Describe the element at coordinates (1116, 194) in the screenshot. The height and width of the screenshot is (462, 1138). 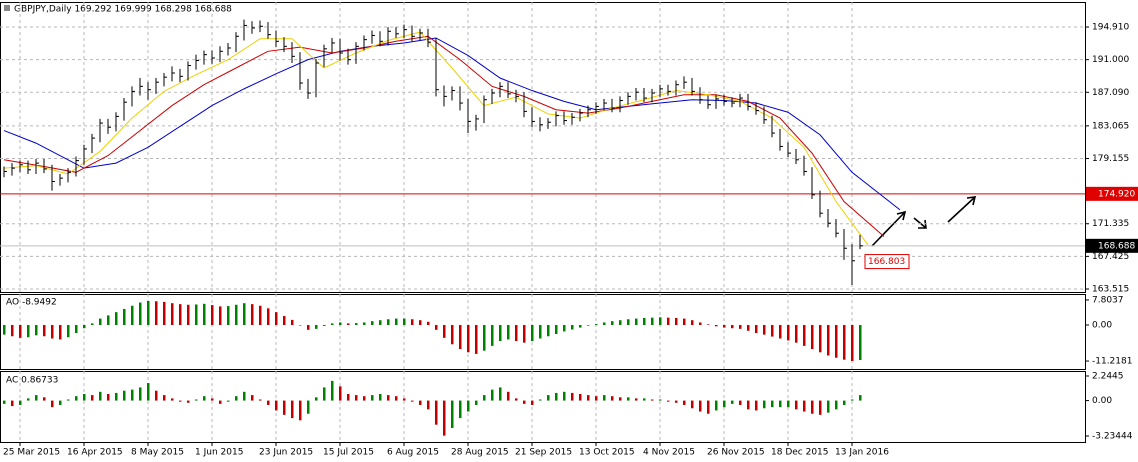
I see `price-label: 174.920` at that location.